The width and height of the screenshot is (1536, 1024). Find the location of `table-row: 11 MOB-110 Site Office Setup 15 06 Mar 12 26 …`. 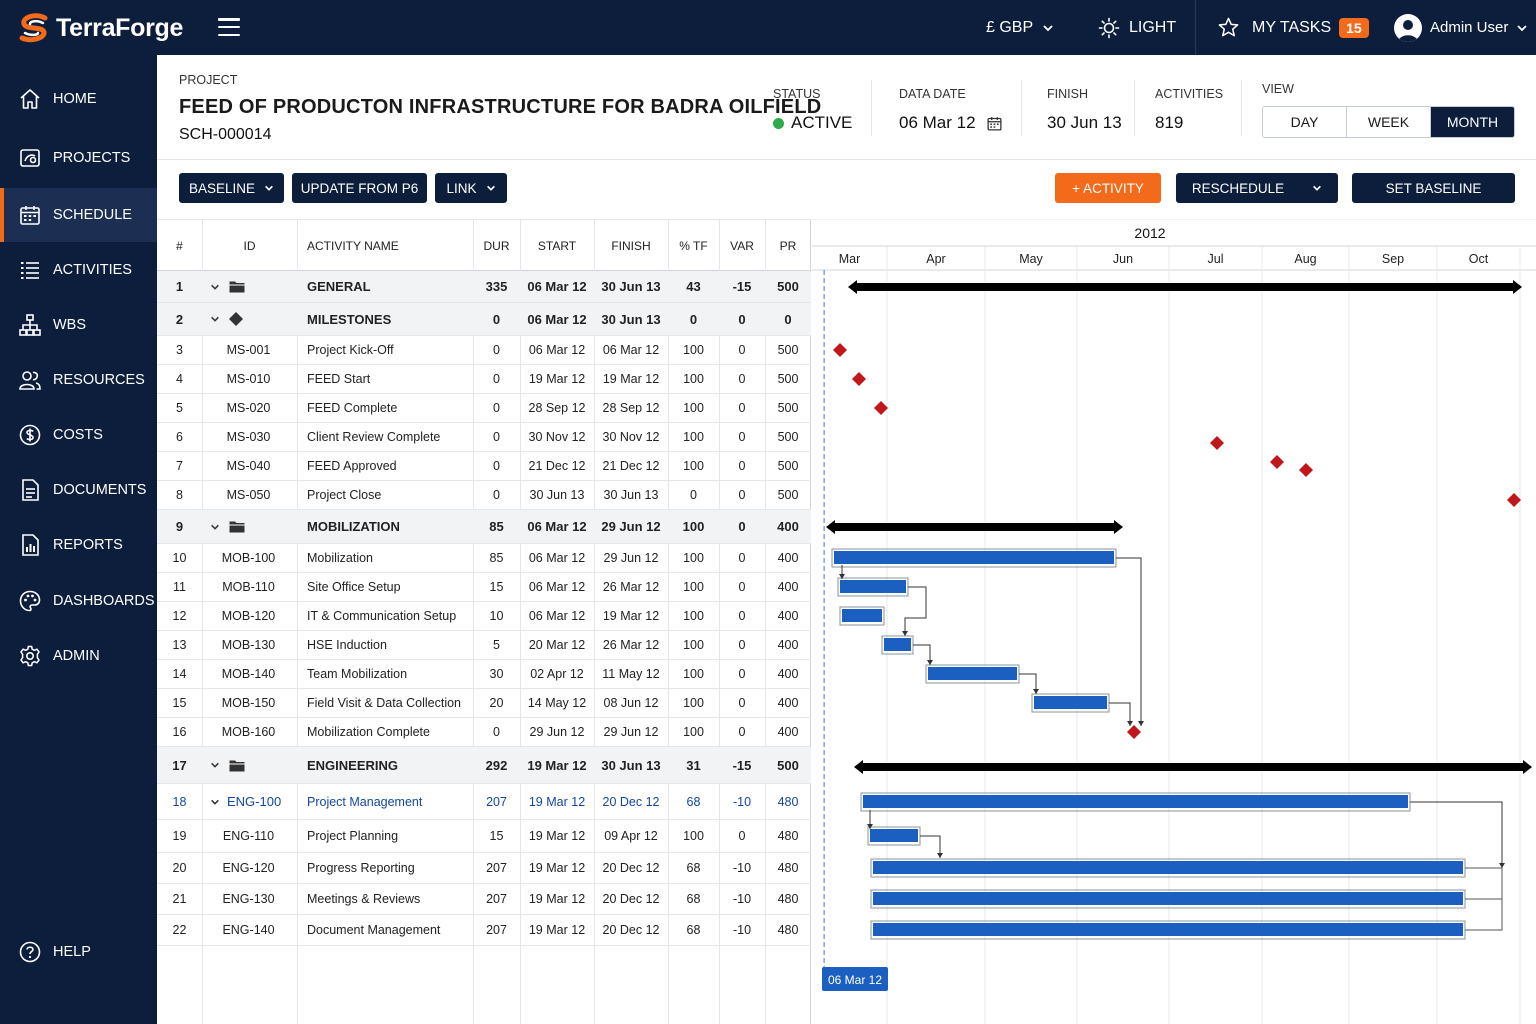

table-row: 11 MOB-110 Site Office Setup 15 06 Mar 12 26 … is located at coordinates (484, 587).